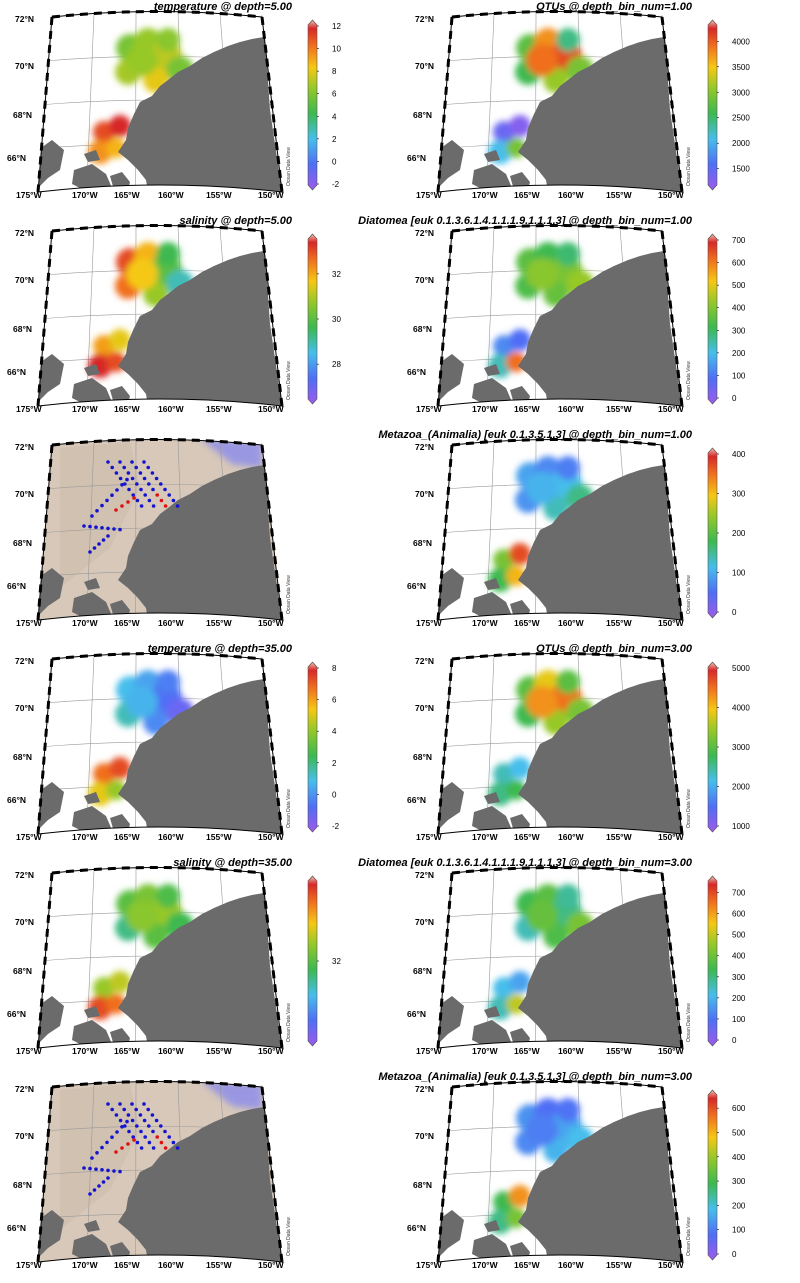 This screenshot has height=1283, width=800. Describe the element at coordinates (734, 612) in the screenshot. I see `colorbar-tick-label: 0` at that location.